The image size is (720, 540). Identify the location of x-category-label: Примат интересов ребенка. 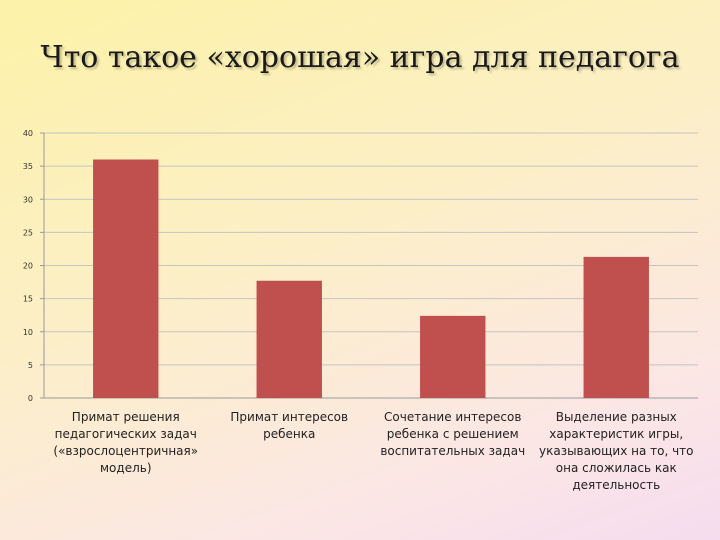
(289, 426).